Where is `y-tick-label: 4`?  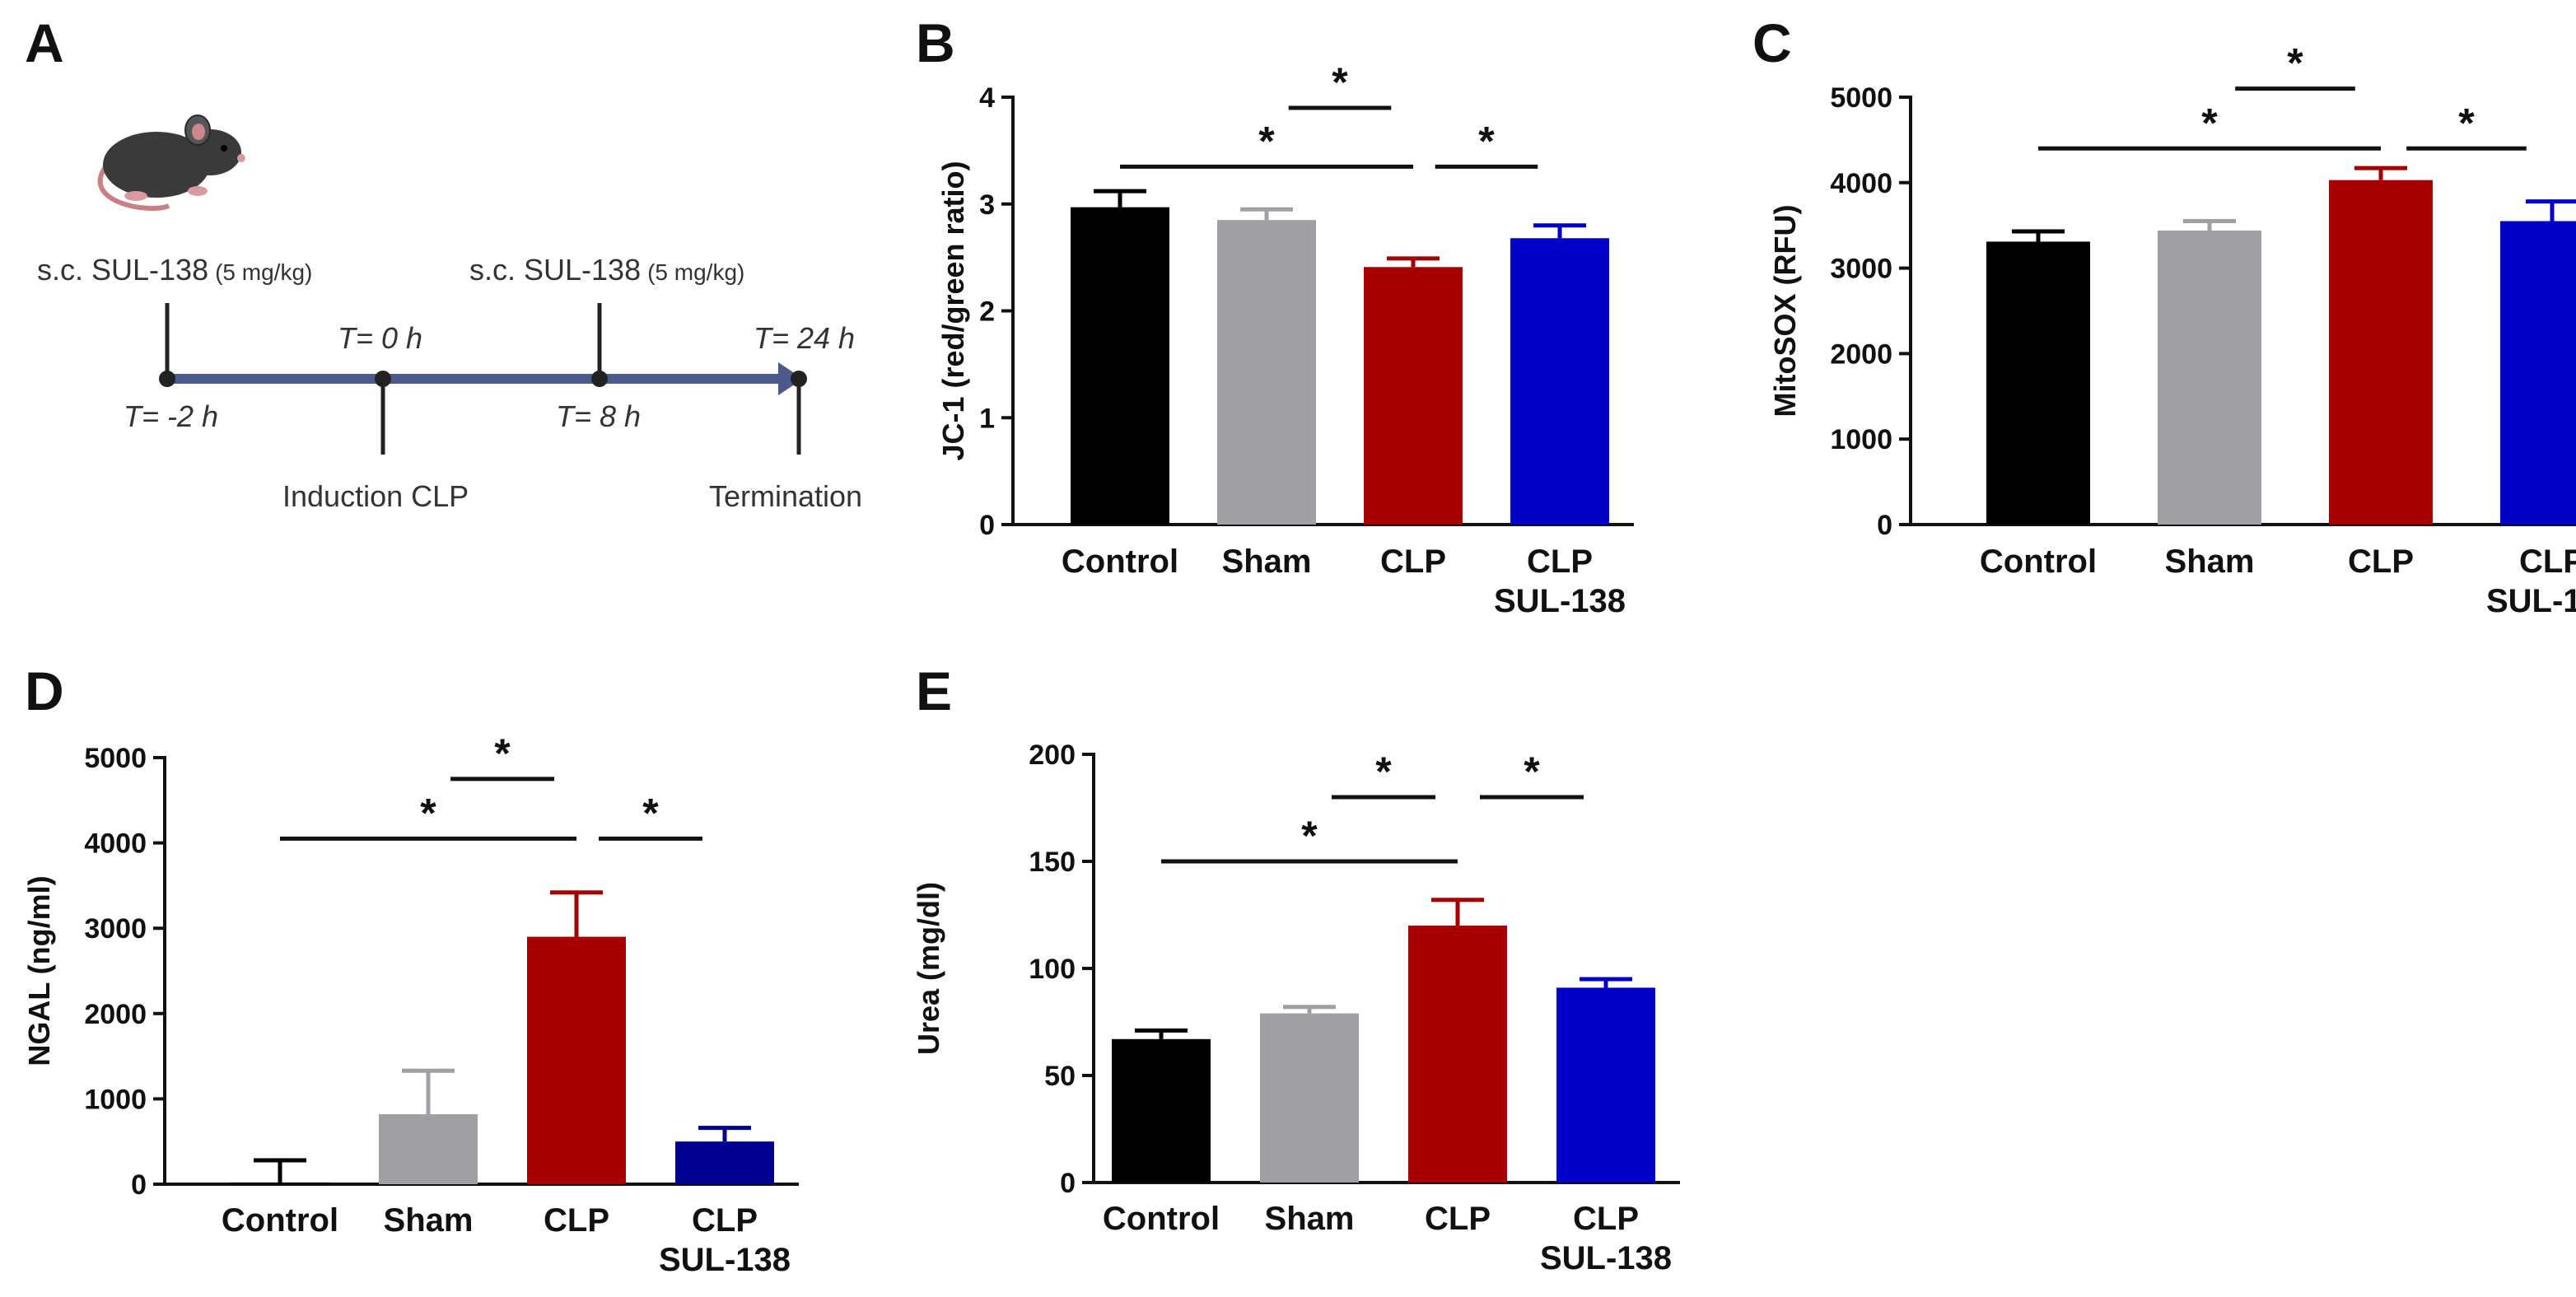 y-tick-label: 4 is located at coordinates (987, 98).